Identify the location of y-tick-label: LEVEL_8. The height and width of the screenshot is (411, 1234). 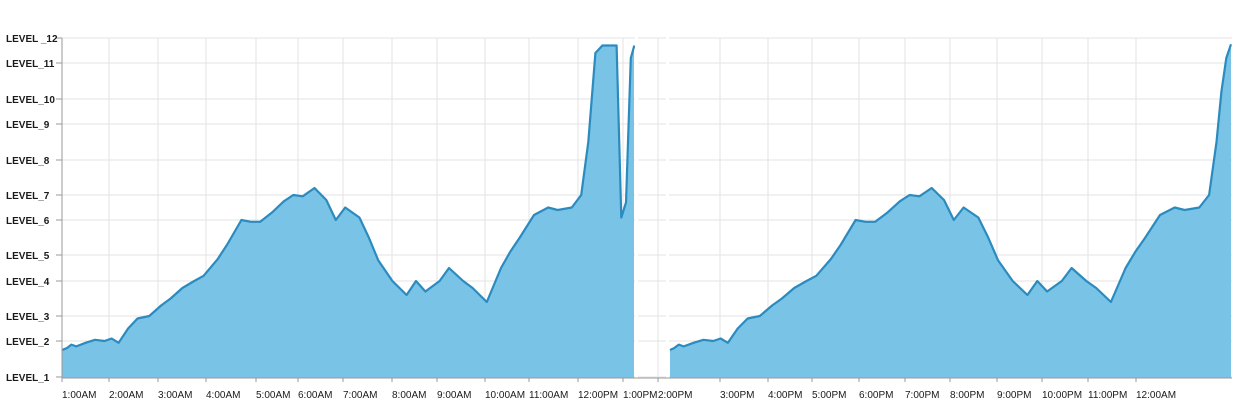
(28, 161).